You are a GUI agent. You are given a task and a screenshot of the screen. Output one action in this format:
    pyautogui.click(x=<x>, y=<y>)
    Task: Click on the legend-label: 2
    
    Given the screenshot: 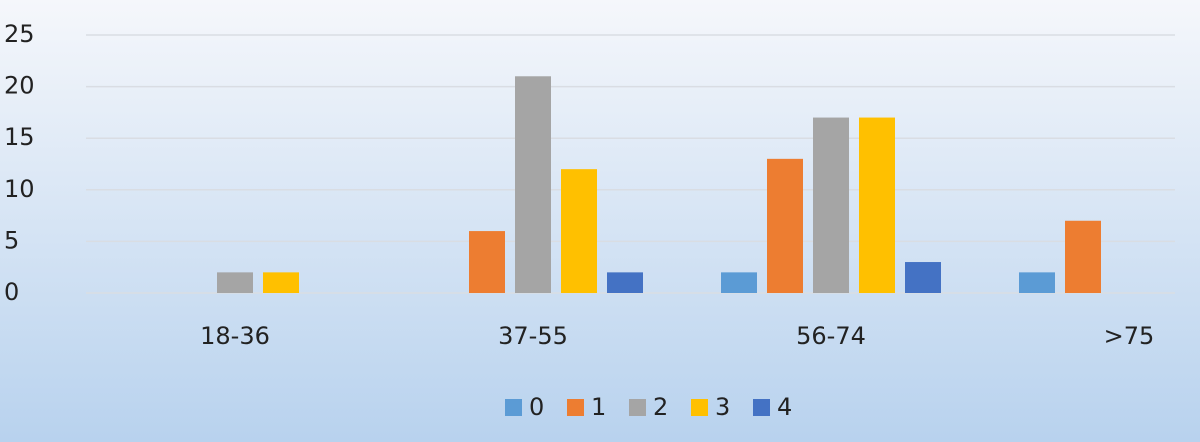 What is the action you would take?
    pyautogui.click(x=660, y=407)
    